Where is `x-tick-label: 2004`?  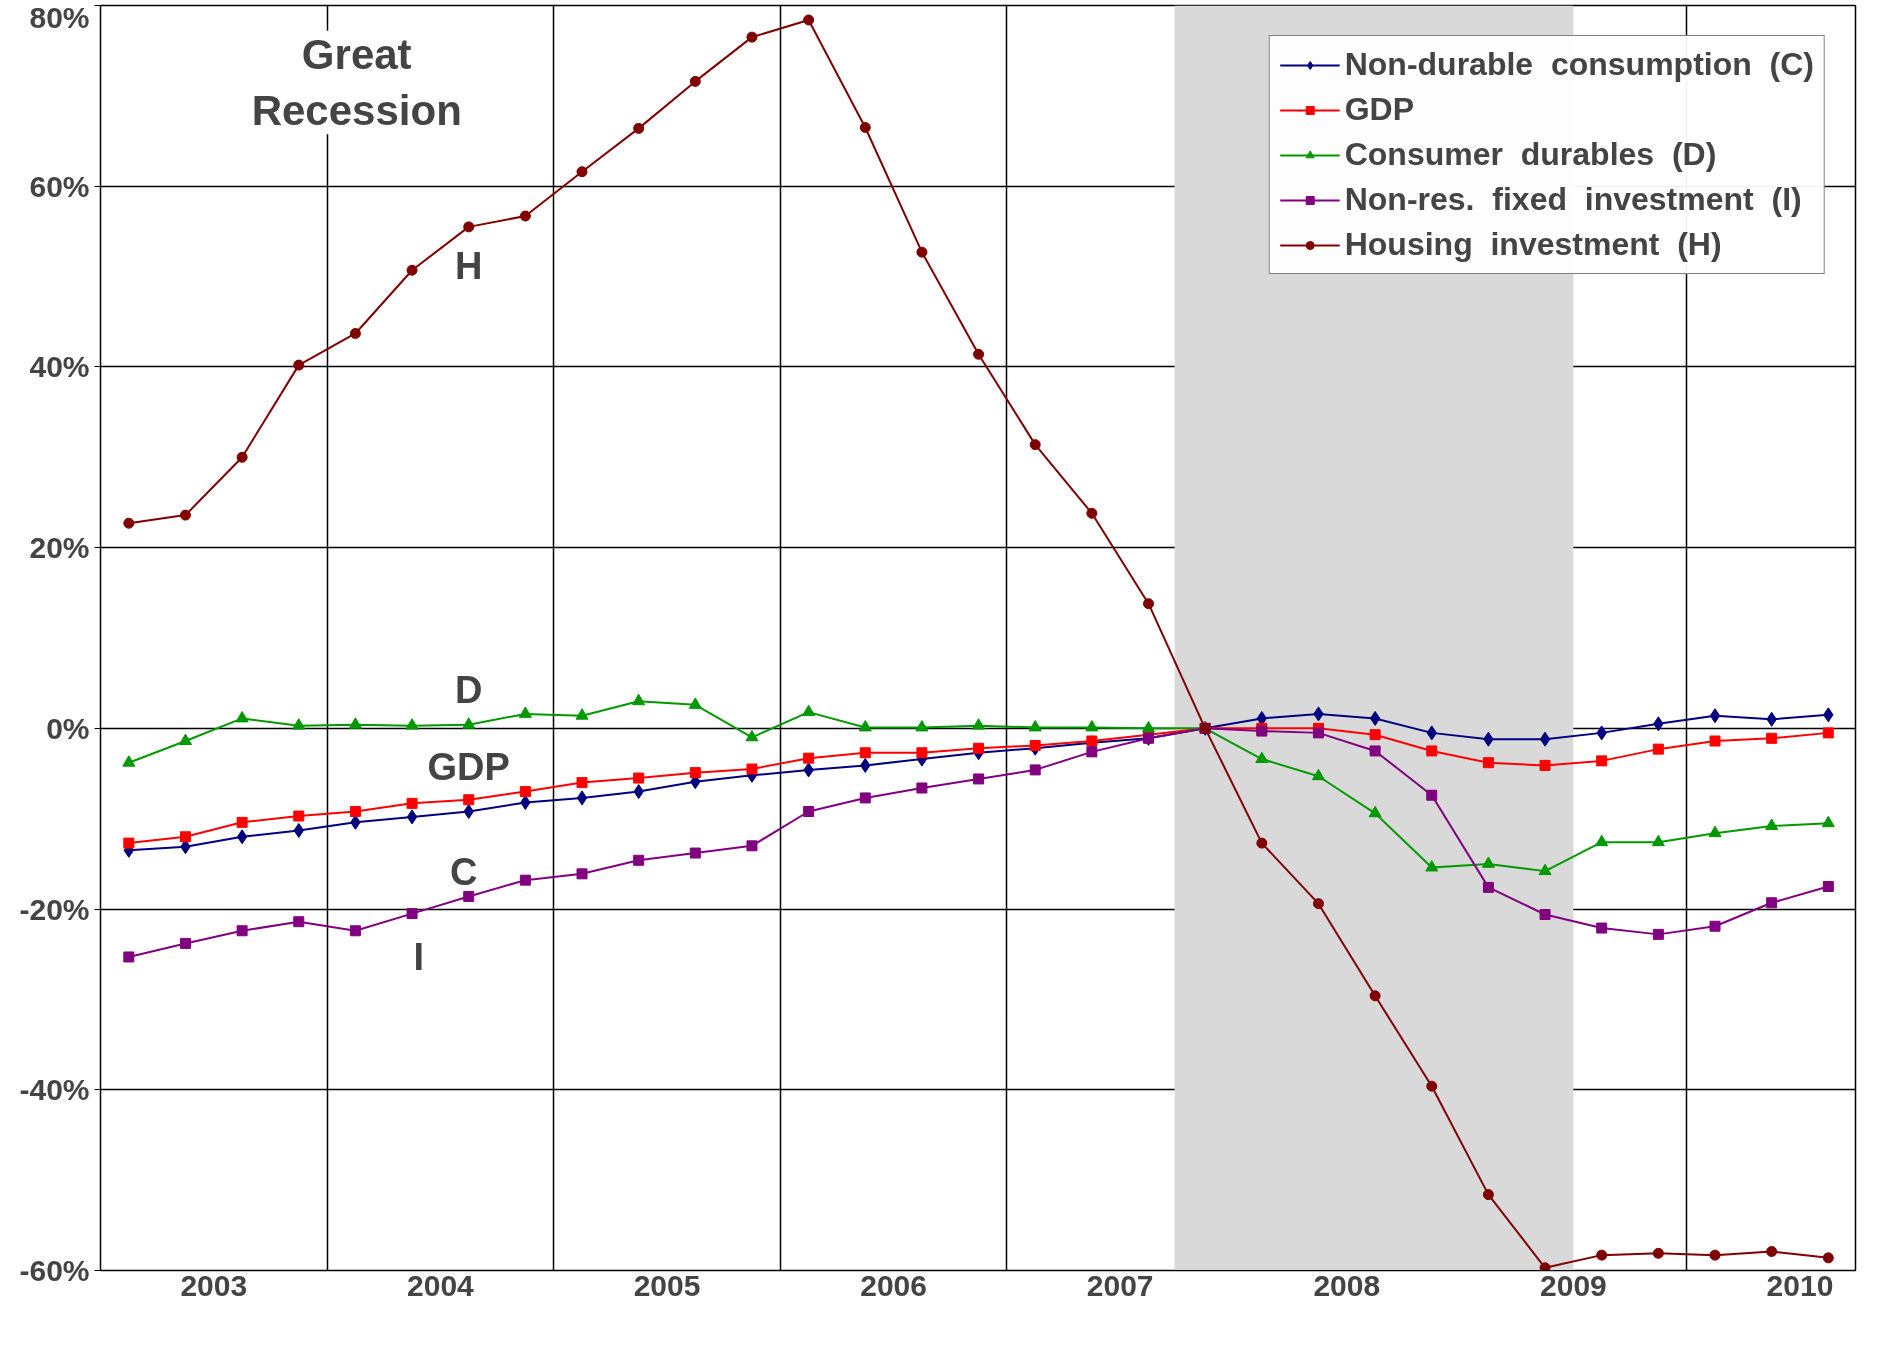 x-tick-label: 2004 is located at coordinates (441, 1285).